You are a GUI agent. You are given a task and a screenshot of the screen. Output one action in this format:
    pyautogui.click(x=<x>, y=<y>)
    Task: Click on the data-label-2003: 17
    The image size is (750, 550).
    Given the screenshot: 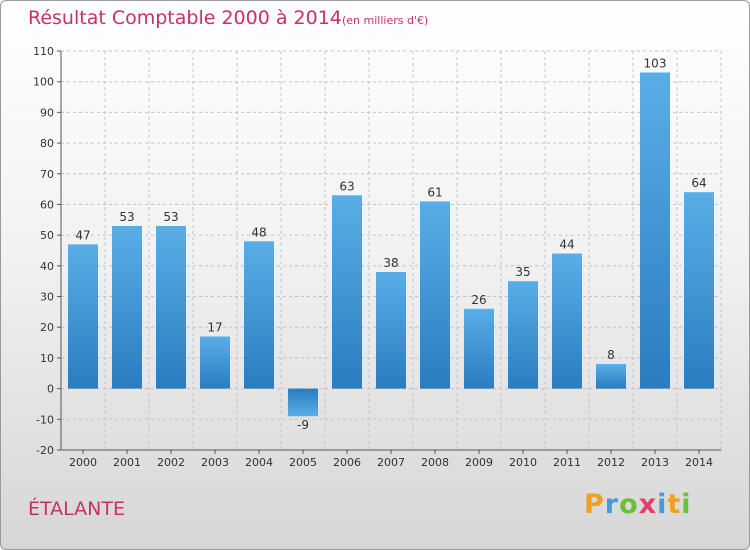 What is the action you would take?
    pyautogui.click(x=214, y=327)
    